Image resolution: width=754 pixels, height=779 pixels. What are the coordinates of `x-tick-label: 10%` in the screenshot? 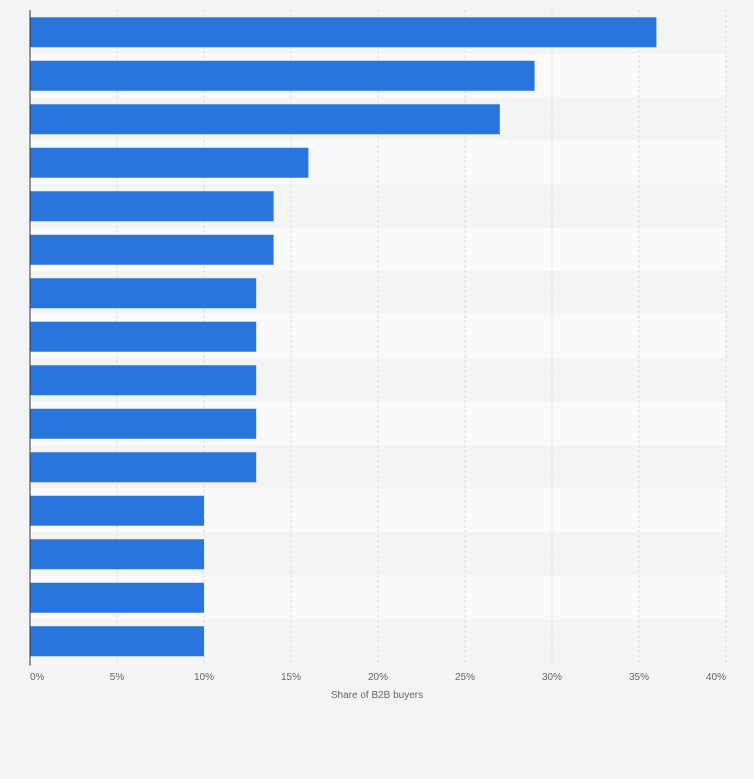 It's located at (204, 677).